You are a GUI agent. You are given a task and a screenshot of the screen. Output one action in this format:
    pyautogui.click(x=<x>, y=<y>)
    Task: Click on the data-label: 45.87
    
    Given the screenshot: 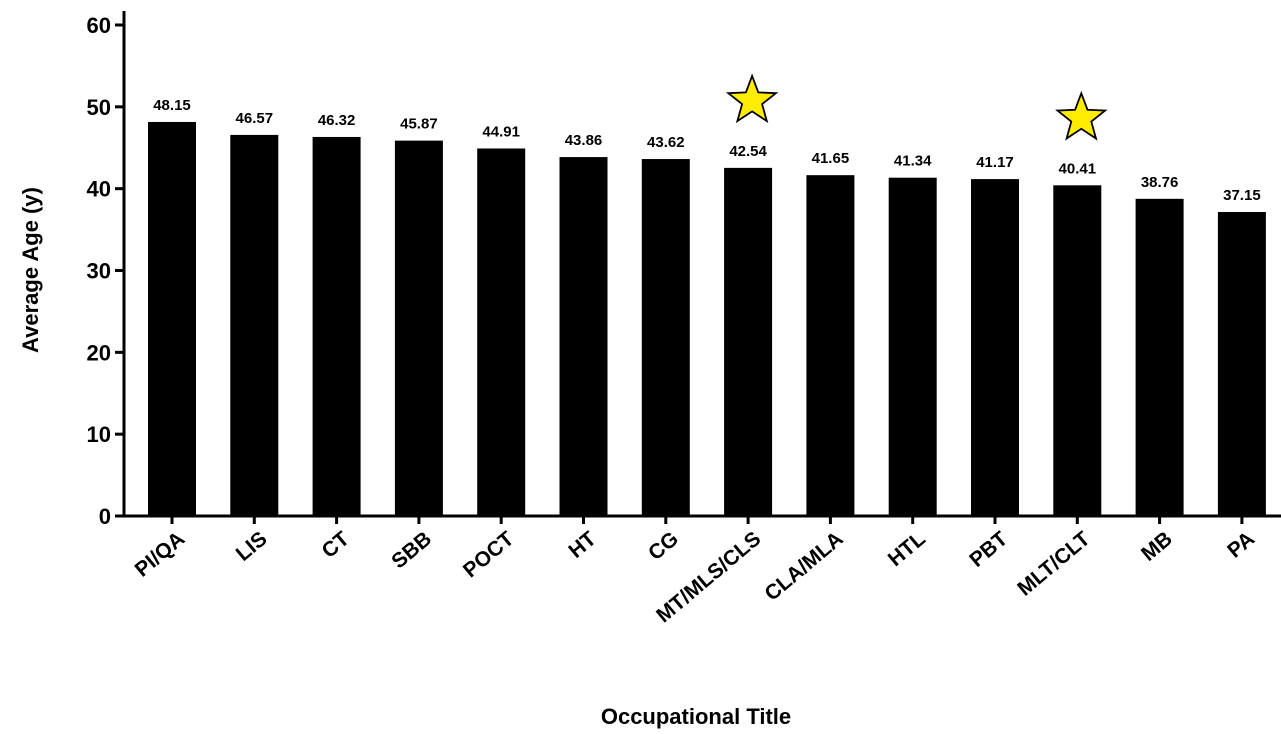 What is the action you would take?
    pyautogui.click(x=419, y=124)
    